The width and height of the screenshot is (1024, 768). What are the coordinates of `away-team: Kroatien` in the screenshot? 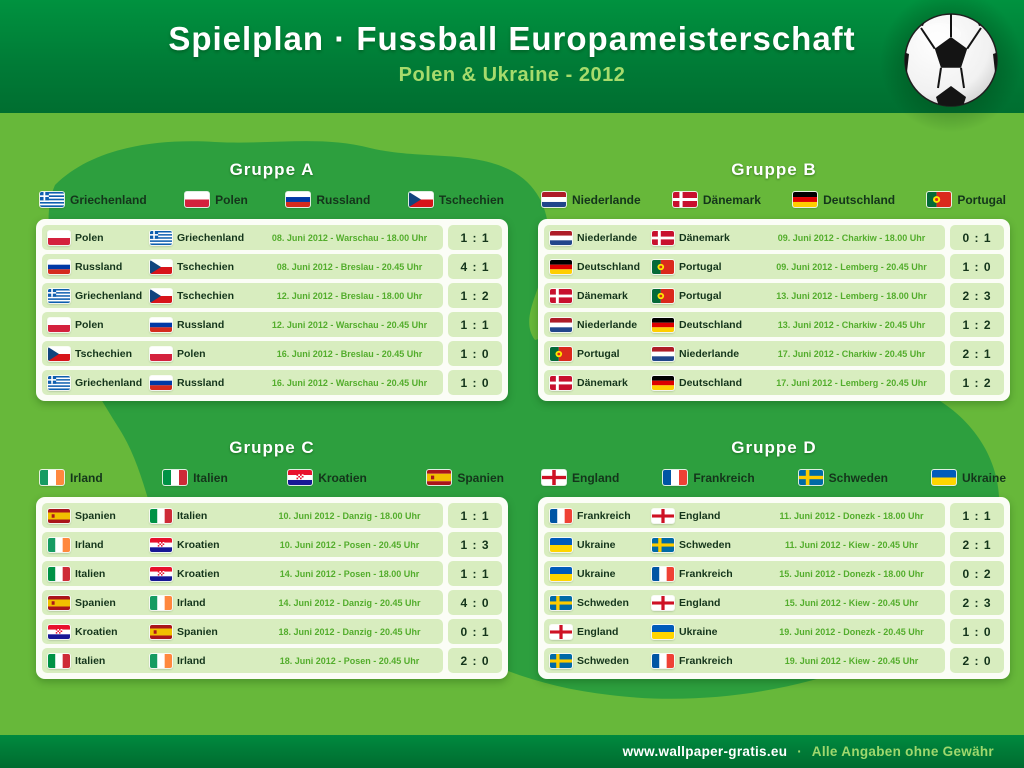 It's located at (205, 544).